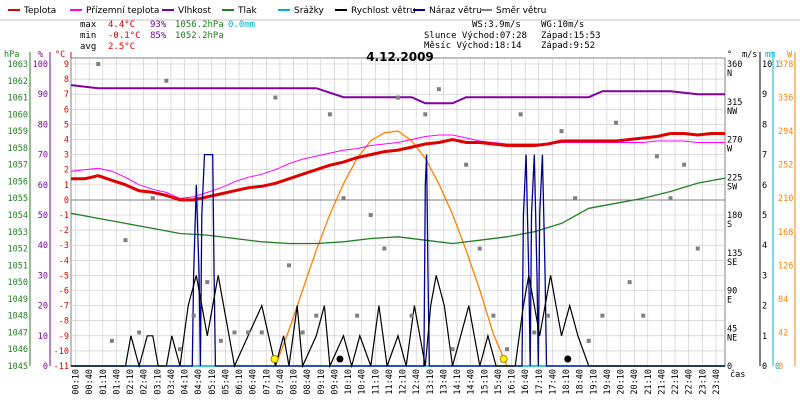 The height and width of the screenshot is (400, 800). Describe the element at coordinates (43, 156) in the screenshot. I see `tick-label: 70` at that location.